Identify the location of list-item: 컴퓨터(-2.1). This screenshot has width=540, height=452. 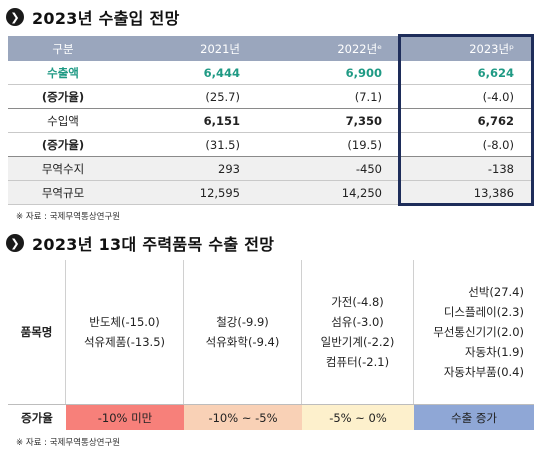
(357, 362).